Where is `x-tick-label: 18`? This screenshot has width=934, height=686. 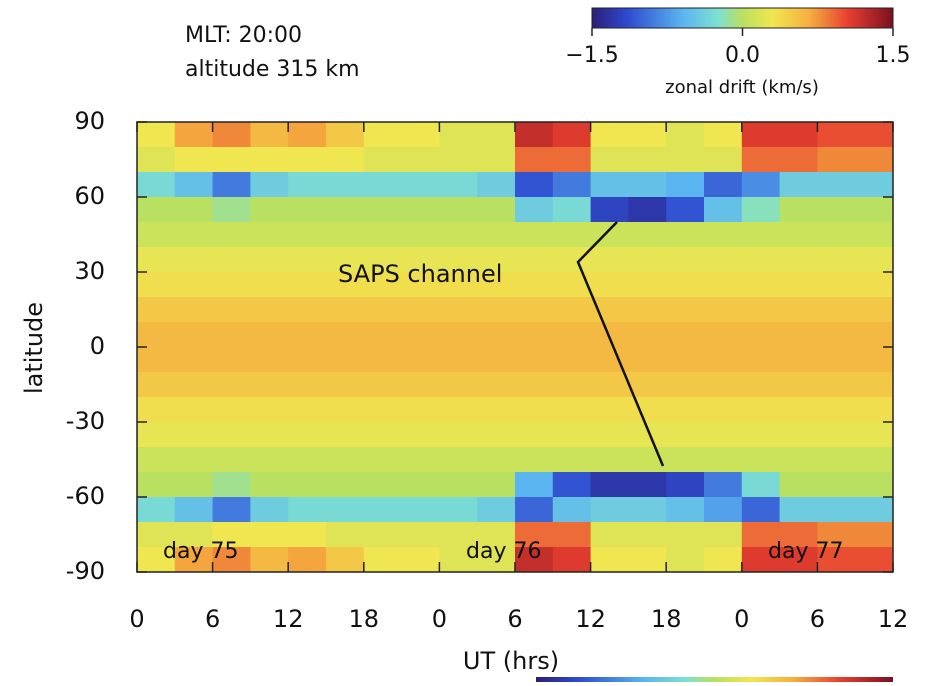 x-tick-label: 18 is located at coordinates (666, 619).